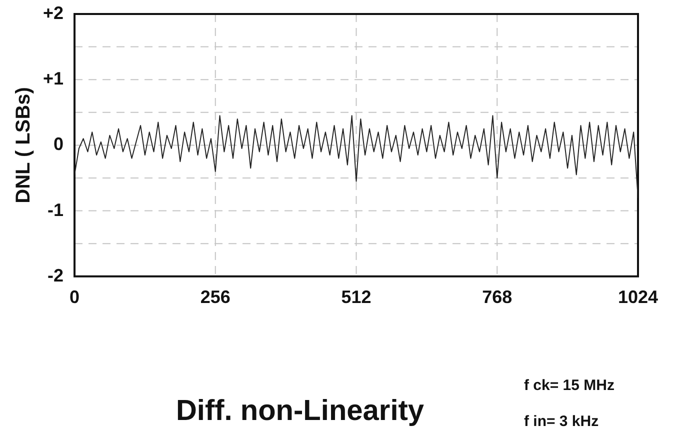 The image size is (696, 444). I want to click on y-tick-label: -2, so click(56, 275).